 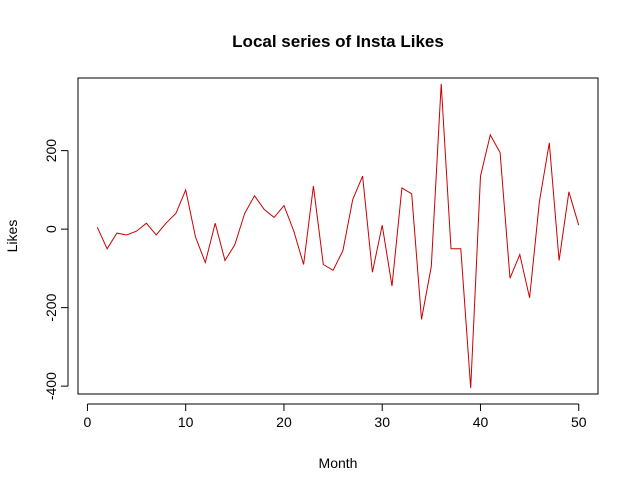 I want to click on y-tick-label: 200, so click(x=51, y=151).